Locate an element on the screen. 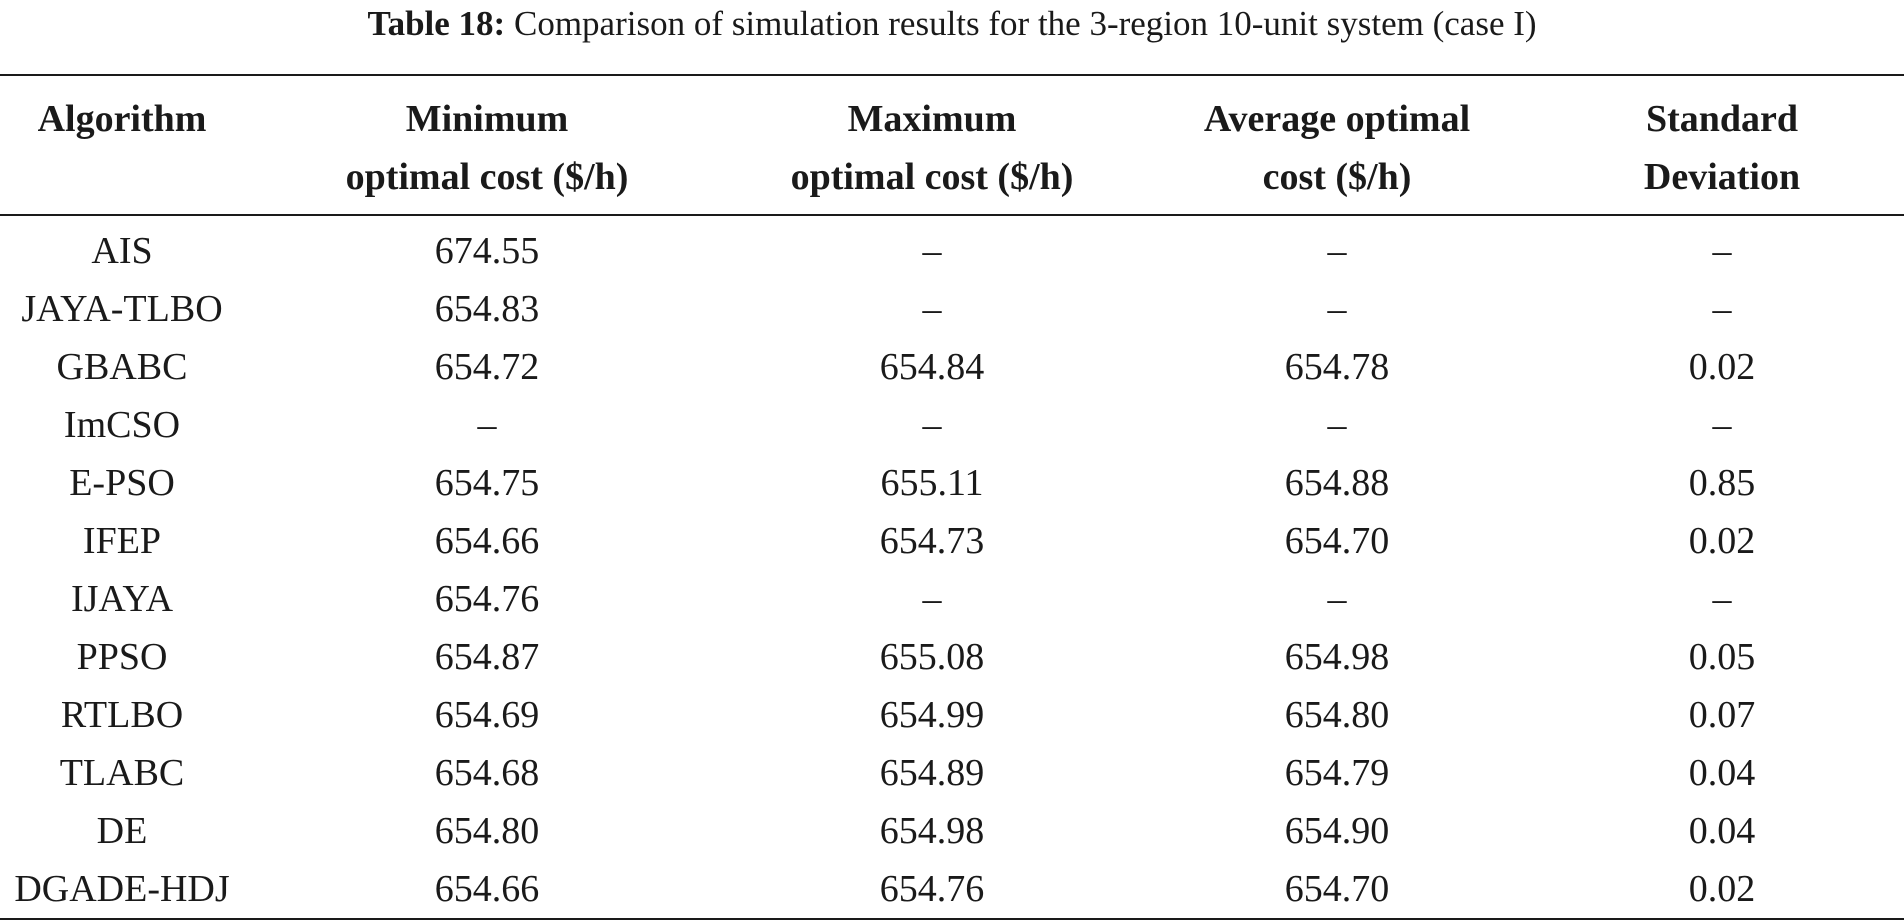 The width and height of the screenshot is (1904, 922). cell-minimum-cost: 654.83 is located at coordinates (487, 309).